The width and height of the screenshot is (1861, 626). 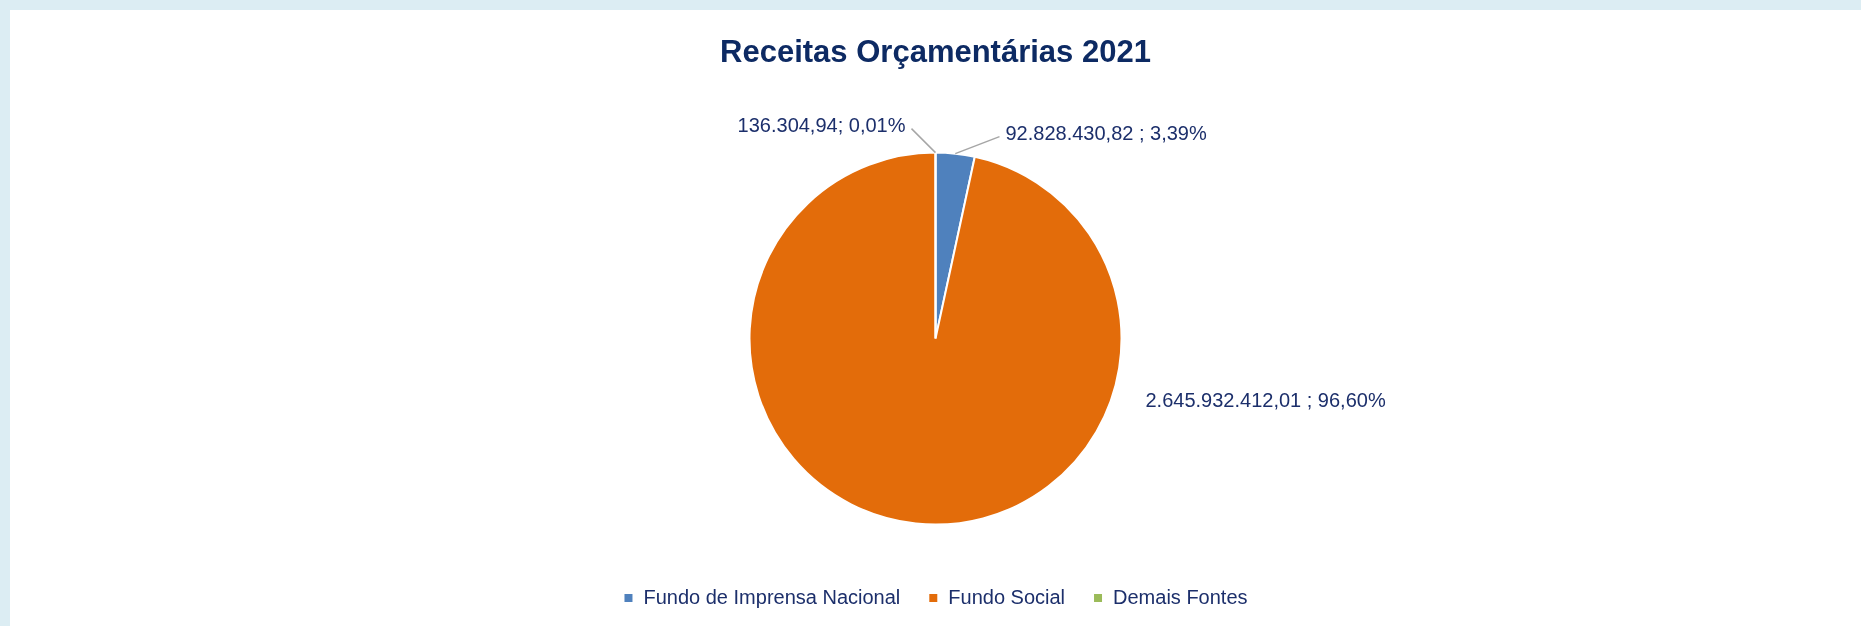 I want to click on legend-label: Fundo Social, so click(x=1007, y=596).